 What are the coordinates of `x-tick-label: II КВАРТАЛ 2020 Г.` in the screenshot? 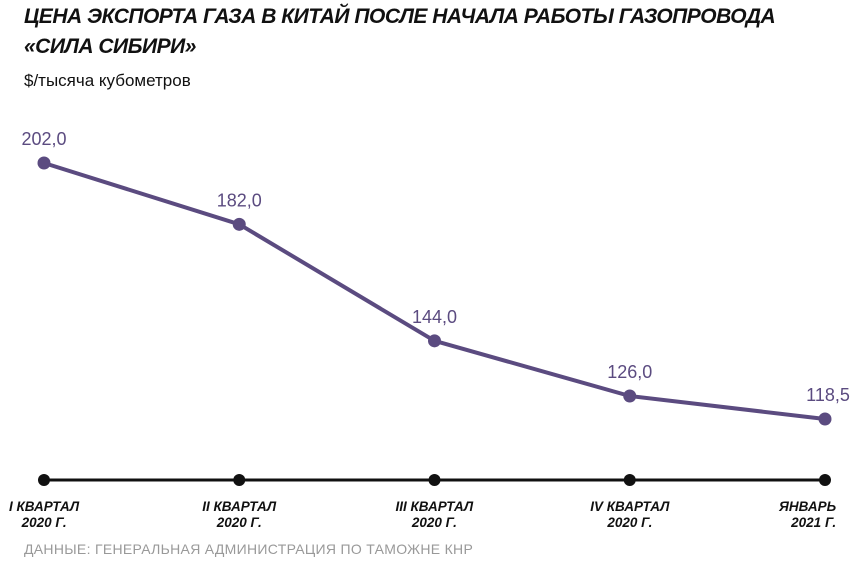 It's located at (239, 514).